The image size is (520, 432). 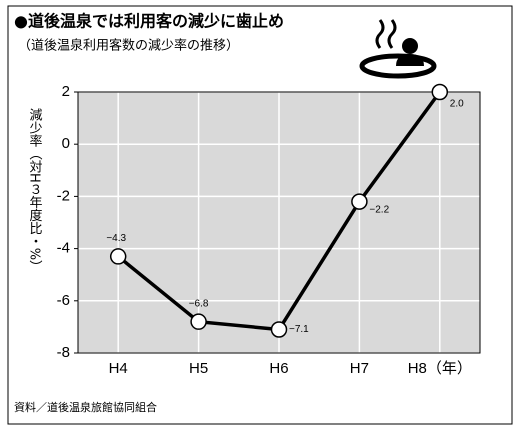 I want to click on y-tick-label: -2, so click(x=63, y=195).